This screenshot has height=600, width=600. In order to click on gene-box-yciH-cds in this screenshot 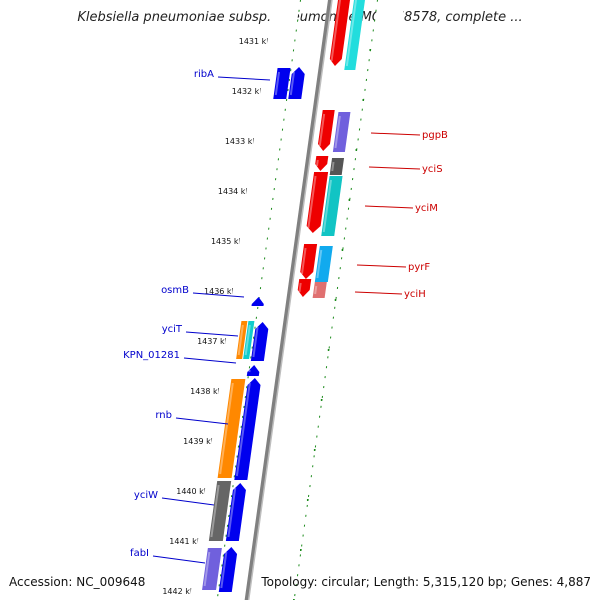, I will do `click(319, 290)`.